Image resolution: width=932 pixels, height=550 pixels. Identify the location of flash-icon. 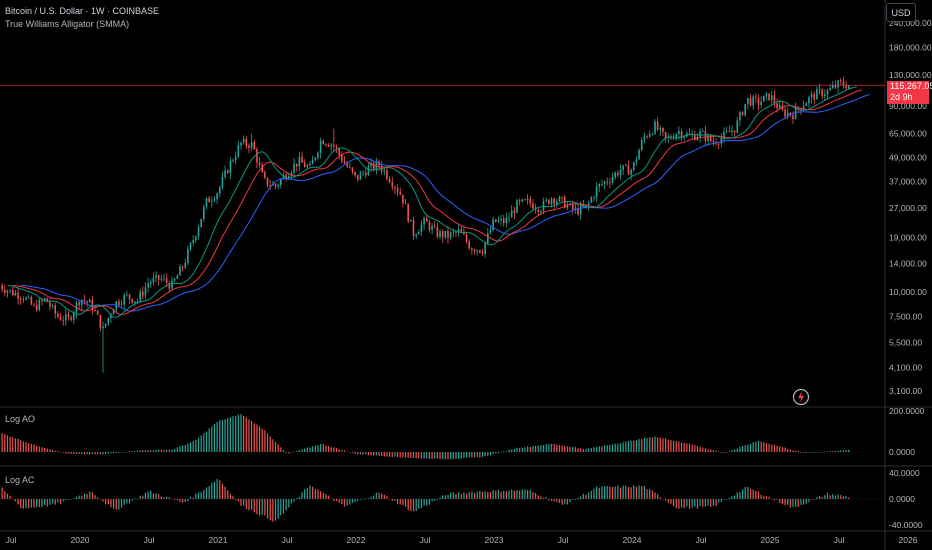
(801, 397).